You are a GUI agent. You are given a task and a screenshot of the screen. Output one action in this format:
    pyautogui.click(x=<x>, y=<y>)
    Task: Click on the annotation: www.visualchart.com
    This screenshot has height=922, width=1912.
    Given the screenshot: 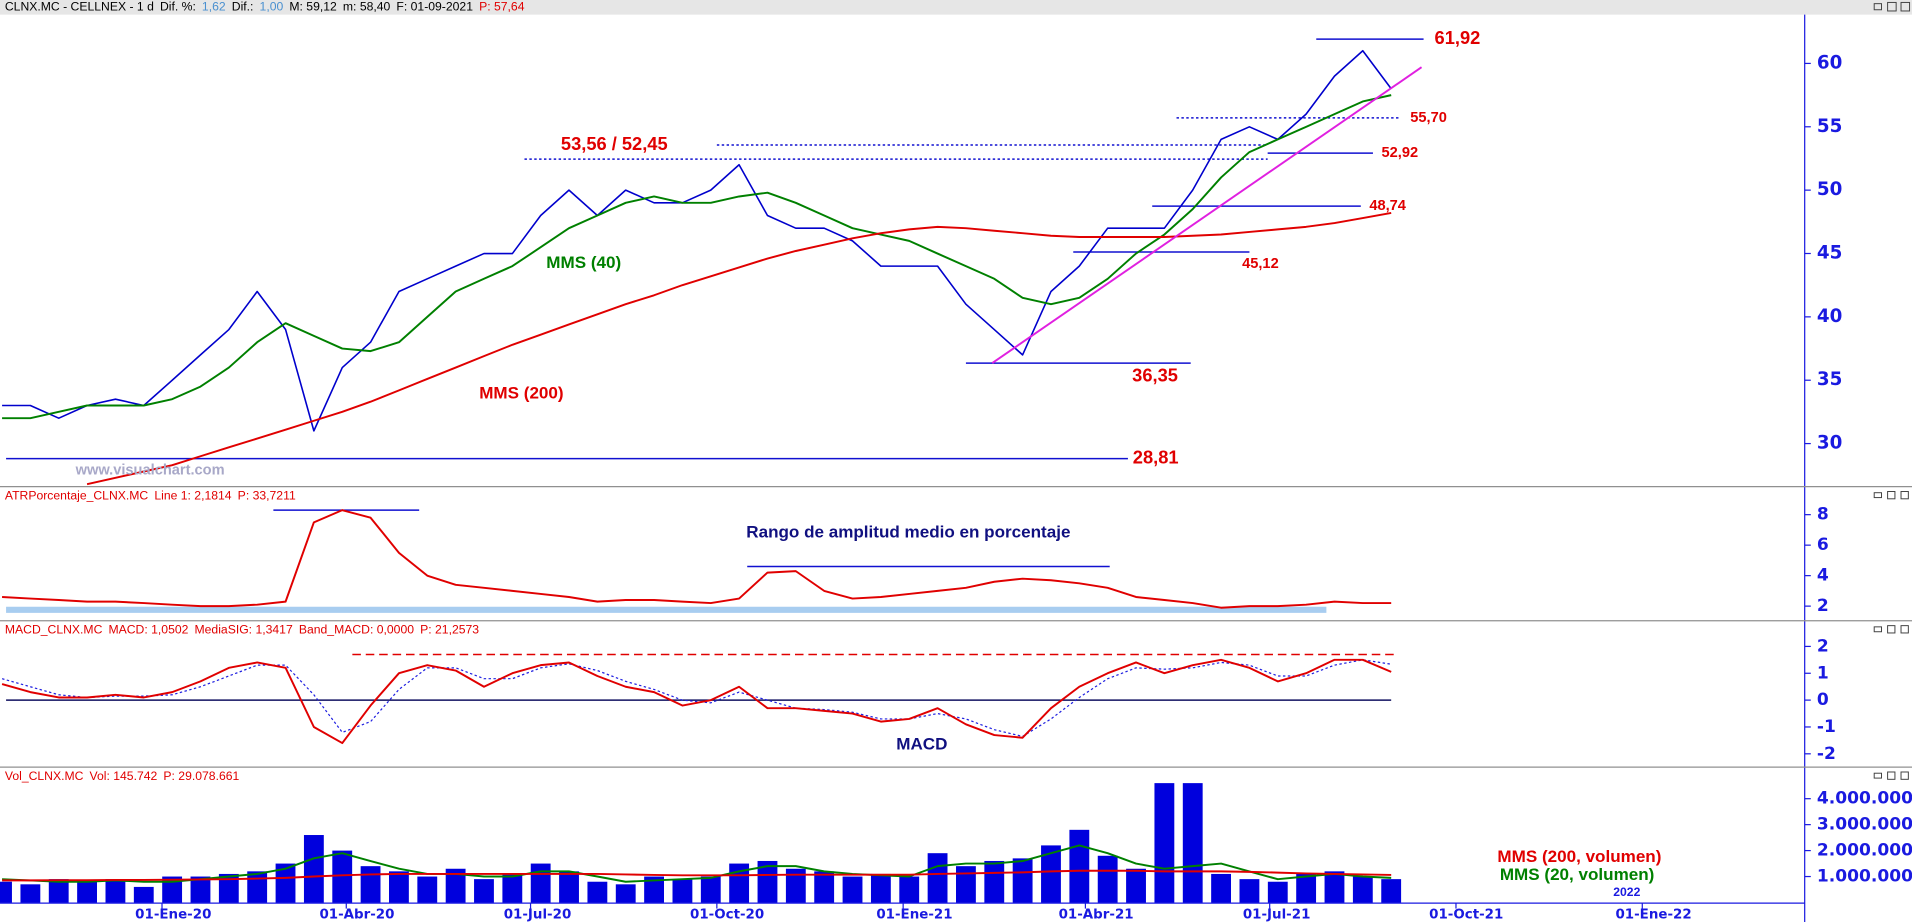 What is the action you would take?
    pyautogui.click(x=150, y=471)
    